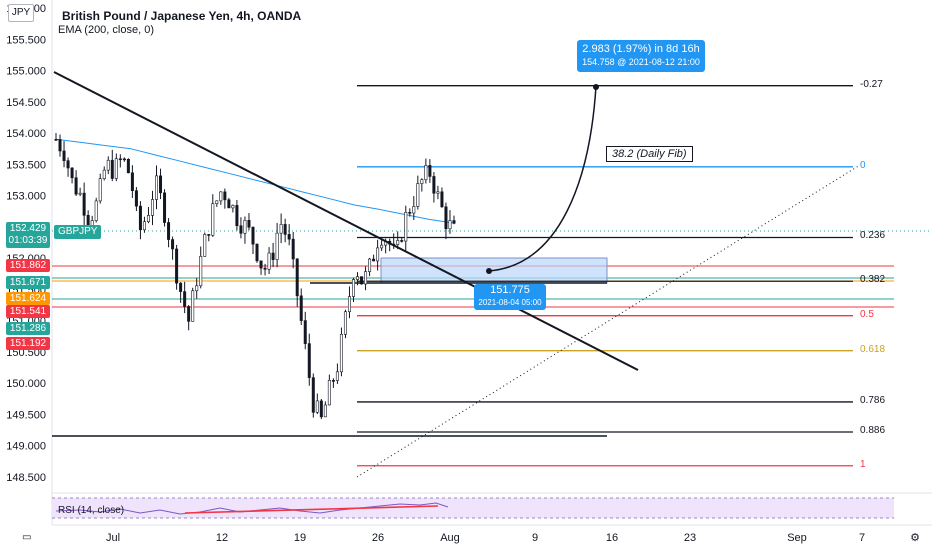 The width and height of the screenshot is (932, 550). What do you see at coordinates (612, 538) in the screenshot?
I see `time-tick-label: 16` at bounding box center [612, 538].